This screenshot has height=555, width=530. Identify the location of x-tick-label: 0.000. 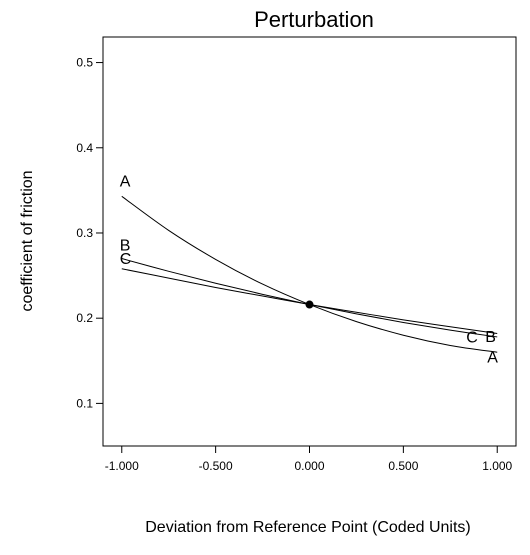
(309, 466).